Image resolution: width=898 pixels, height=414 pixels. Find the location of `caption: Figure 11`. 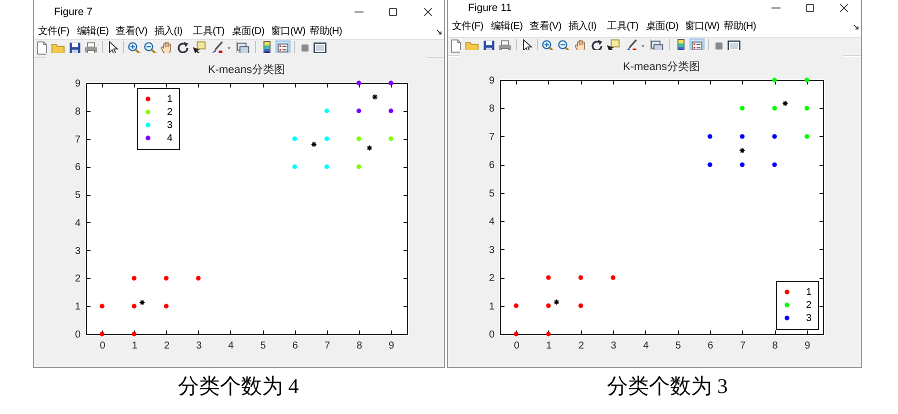

caption: Figure 11 is located at coordinates (490, 8).